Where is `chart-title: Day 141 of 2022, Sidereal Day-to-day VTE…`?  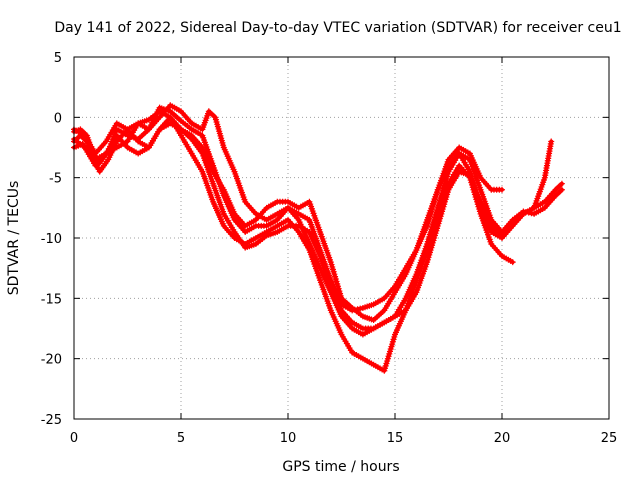 chart-title: Day 141 of 2022, Sidereal Day-to-day VTE… is located at coordinates (337, 28).